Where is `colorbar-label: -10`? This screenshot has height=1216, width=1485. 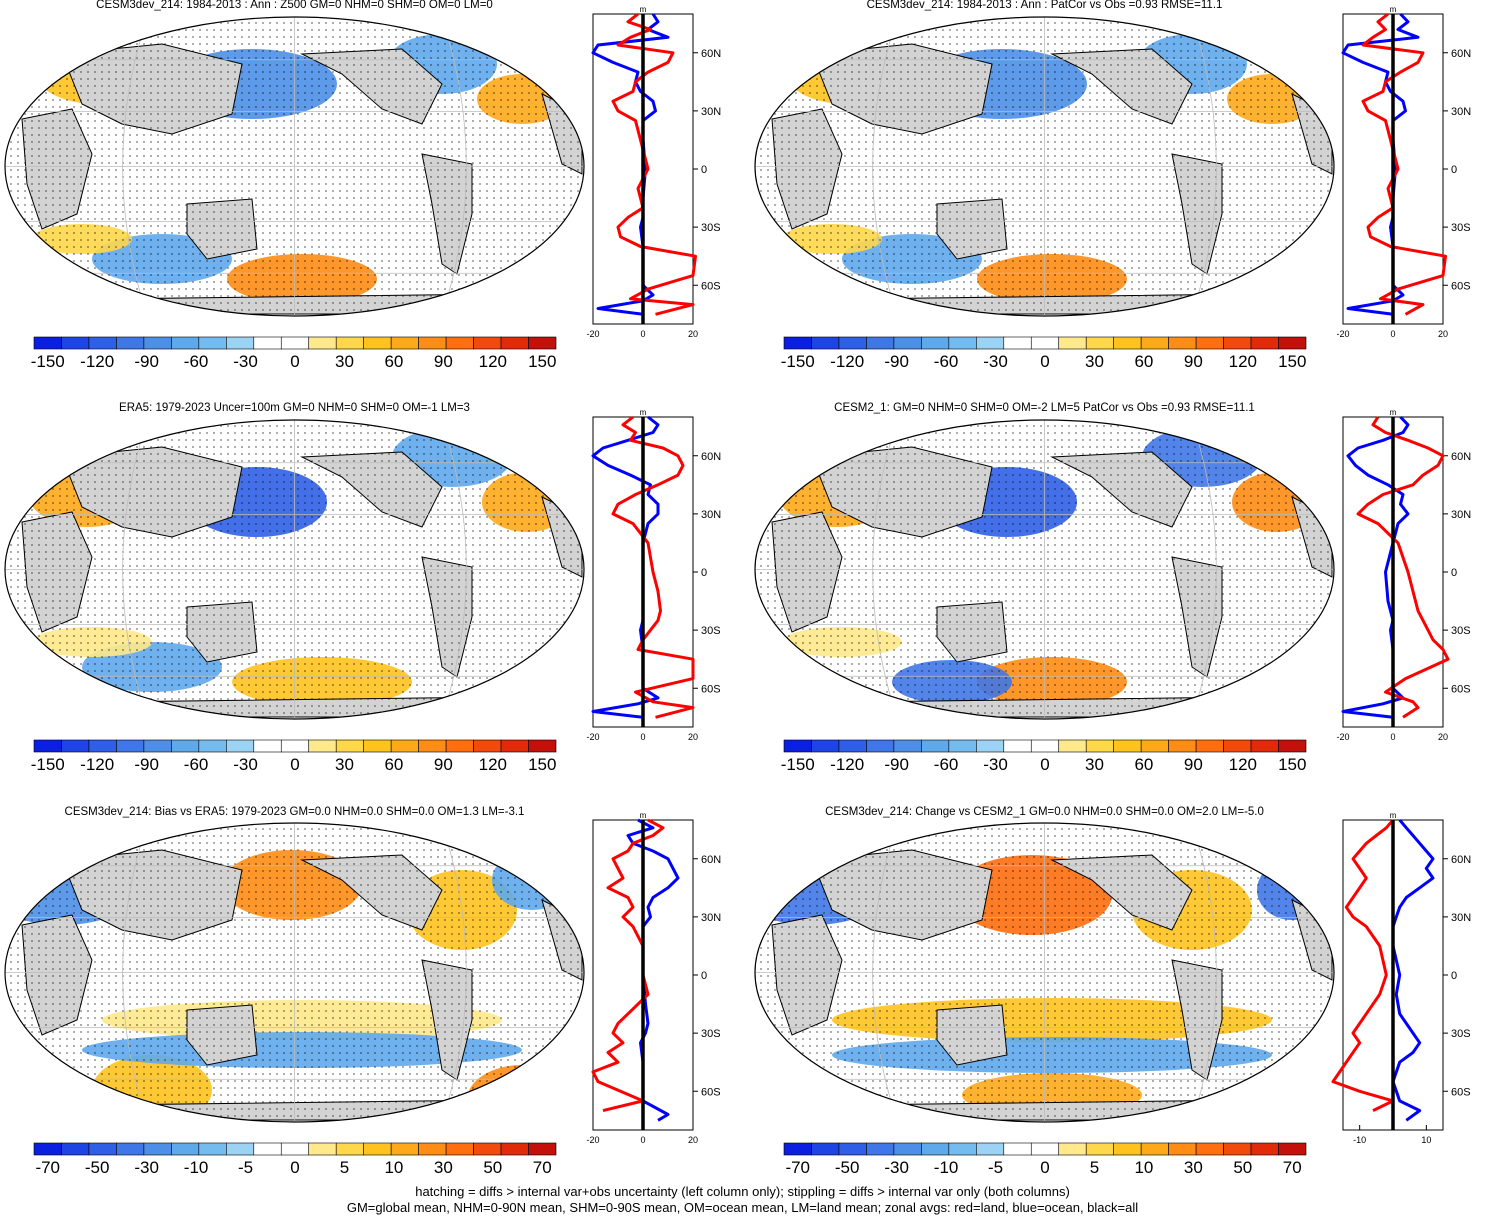 colorbar-label: -10 is located at coordinates (946, 1167).